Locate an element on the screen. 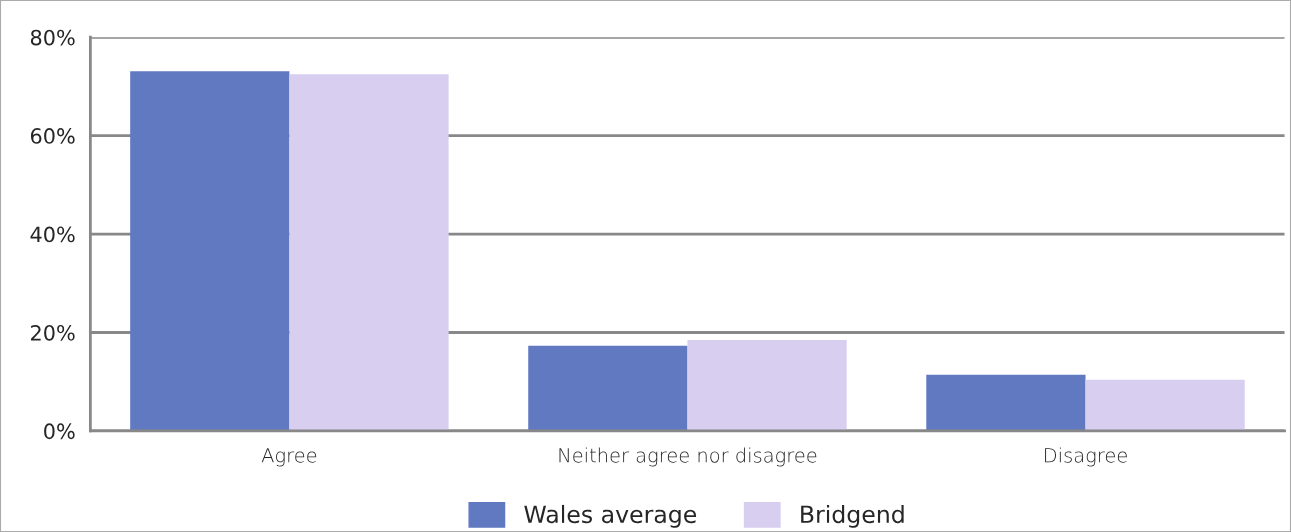 Image resolution: width=1291 pixels, height=532 pixels. x-tick-label: Agree is located at coordinates (289, 457).